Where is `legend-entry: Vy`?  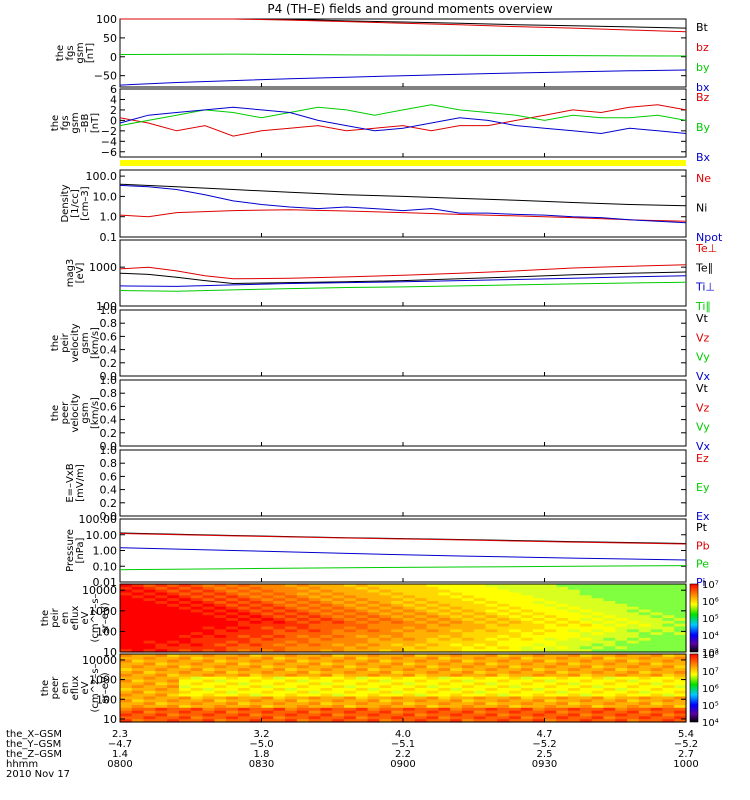
legend-entry: Vy is located at coordinates (703, 427).